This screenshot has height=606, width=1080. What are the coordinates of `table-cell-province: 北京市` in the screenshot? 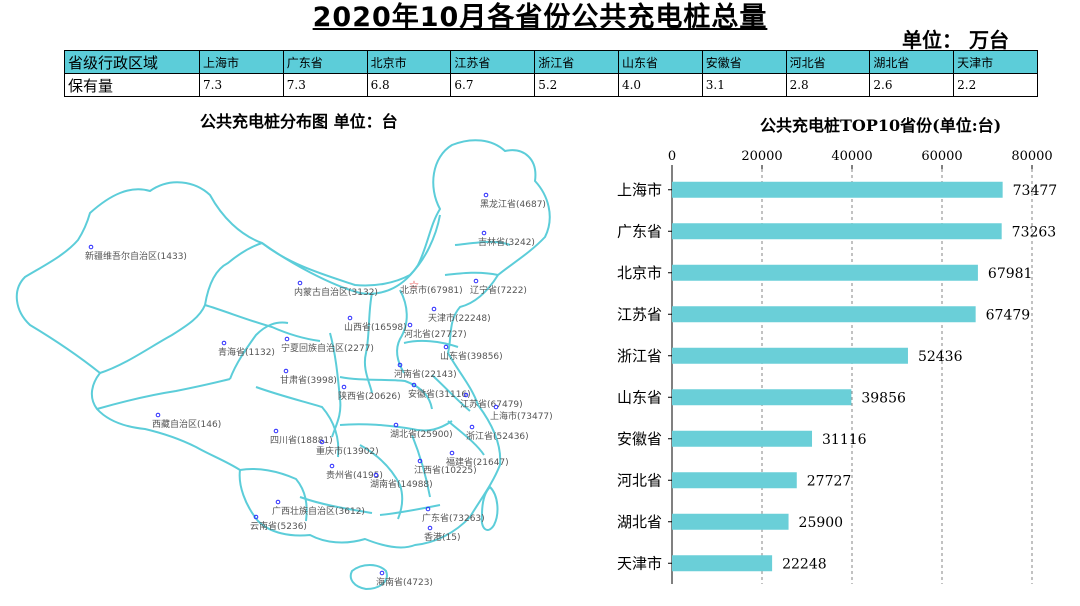 It's located at (409, 62).